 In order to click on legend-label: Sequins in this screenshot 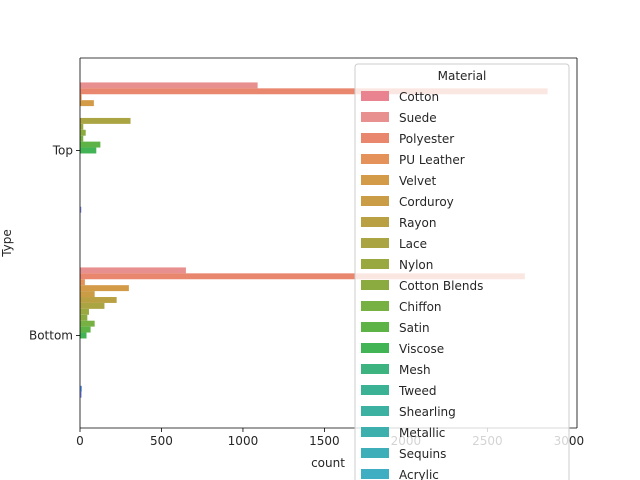, I will do `click(422, 454)`.